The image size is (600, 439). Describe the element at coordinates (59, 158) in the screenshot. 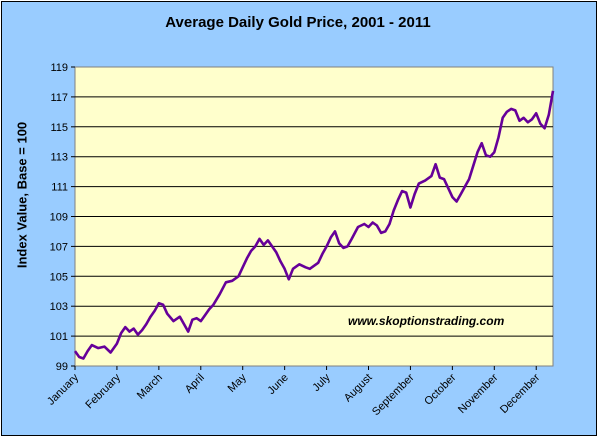

I see `y-tick-label: 113` at that location.